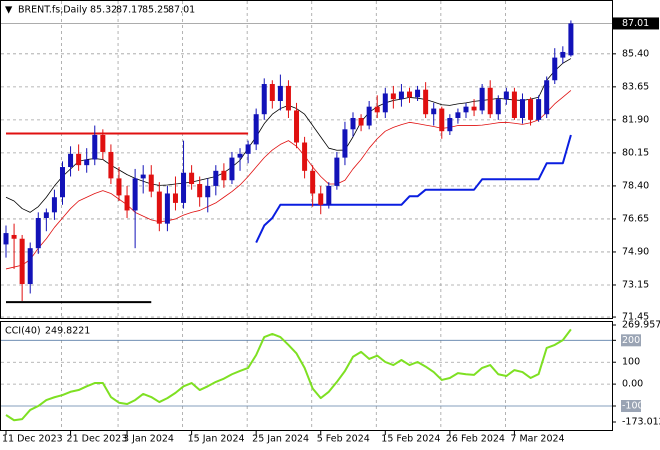 This screenshot has width=660, height=450. What do you see at coordinates (631, 362) in the screenshot?
I see `y-tick-label: 100` at bounding box center [631, 362].